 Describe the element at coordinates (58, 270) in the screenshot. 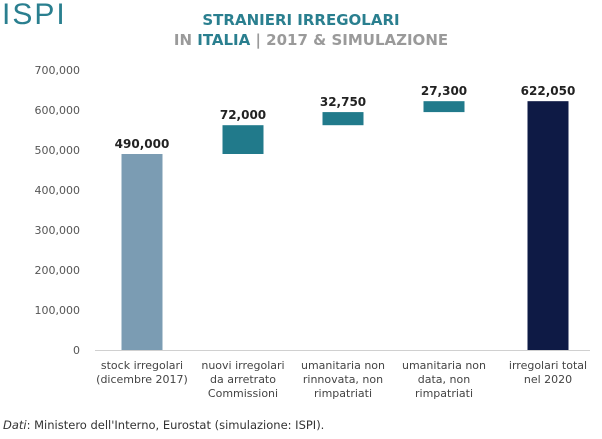

I see `y-tick-label: 200,000` at that location.